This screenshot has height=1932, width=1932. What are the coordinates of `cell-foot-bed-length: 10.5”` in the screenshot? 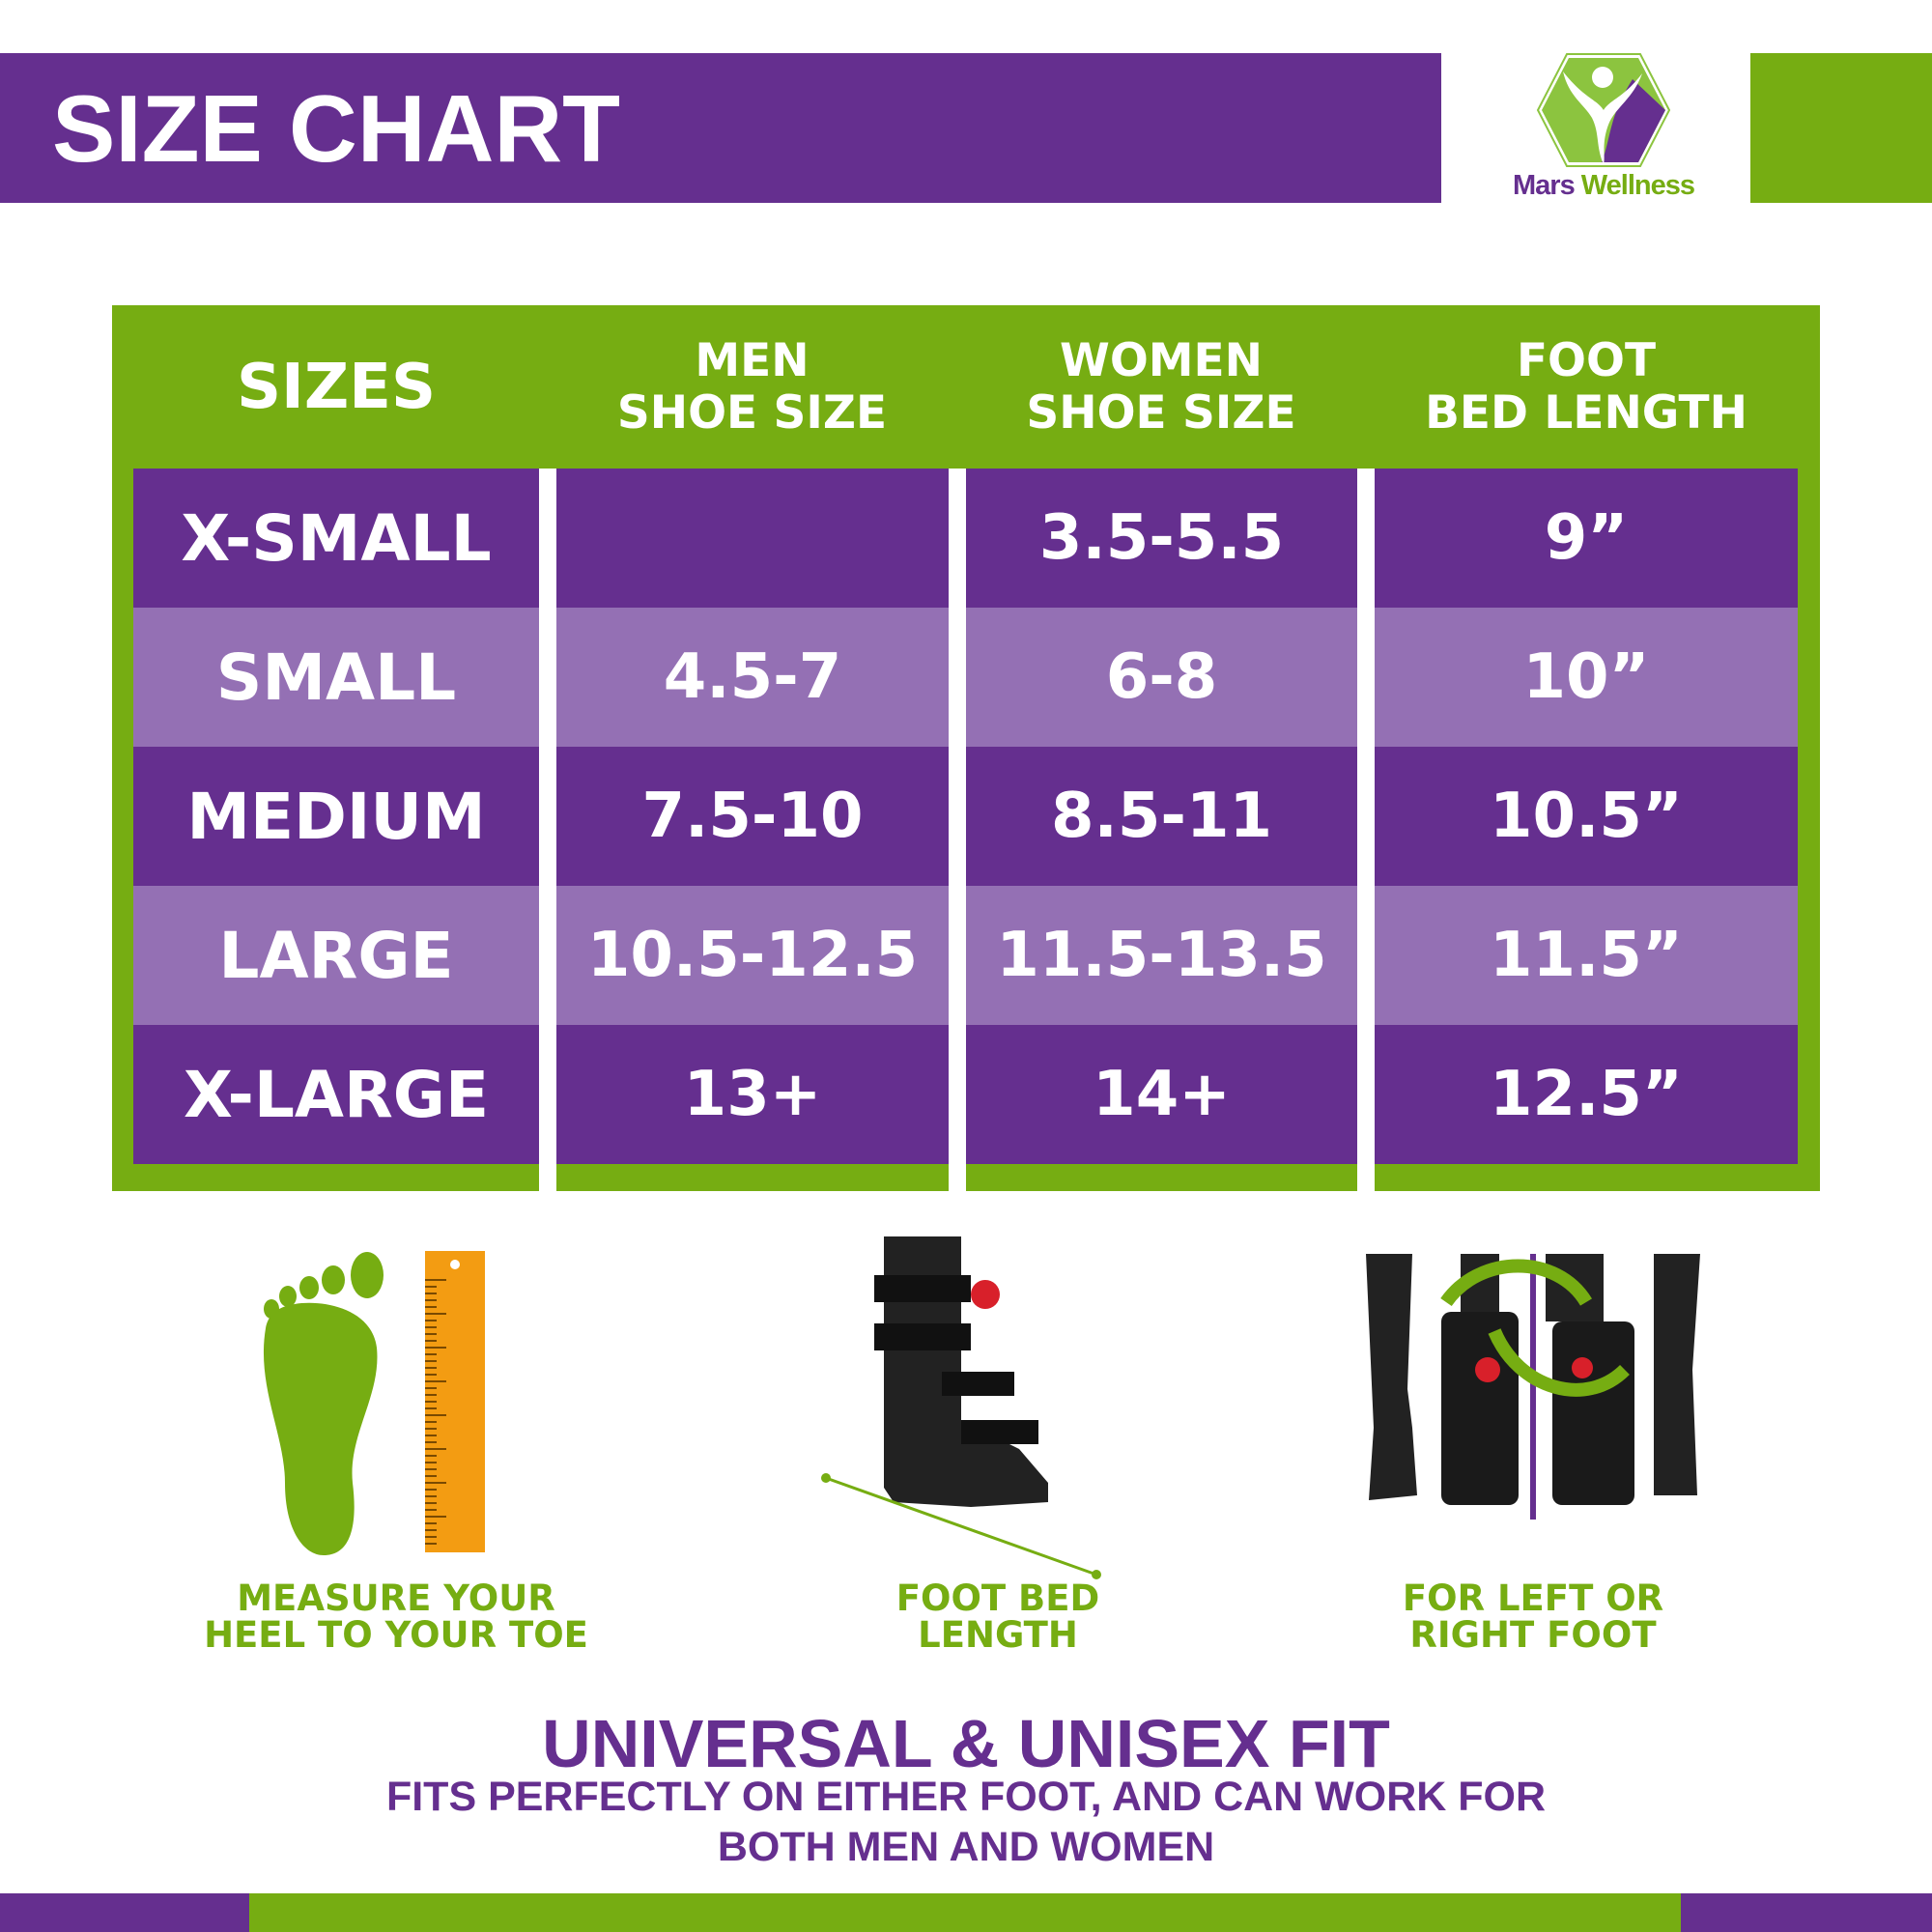 It's located at (1586, 816).